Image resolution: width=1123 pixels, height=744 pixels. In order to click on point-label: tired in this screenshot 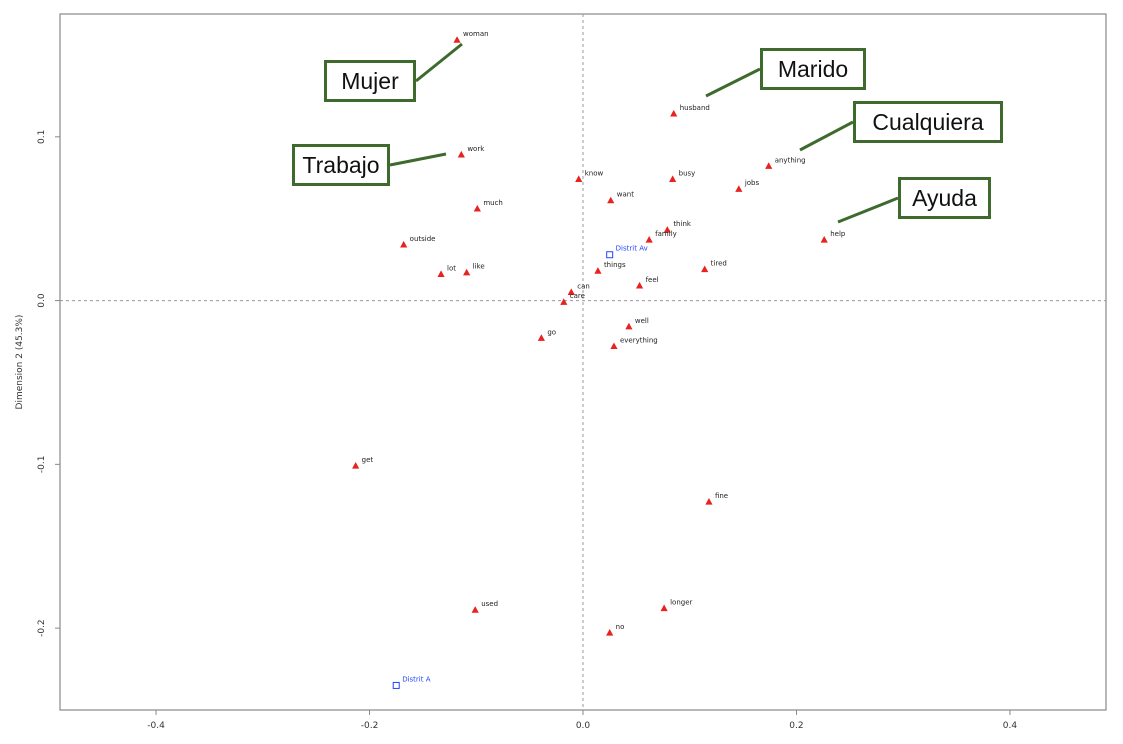, I will do `click(719, 263)`.